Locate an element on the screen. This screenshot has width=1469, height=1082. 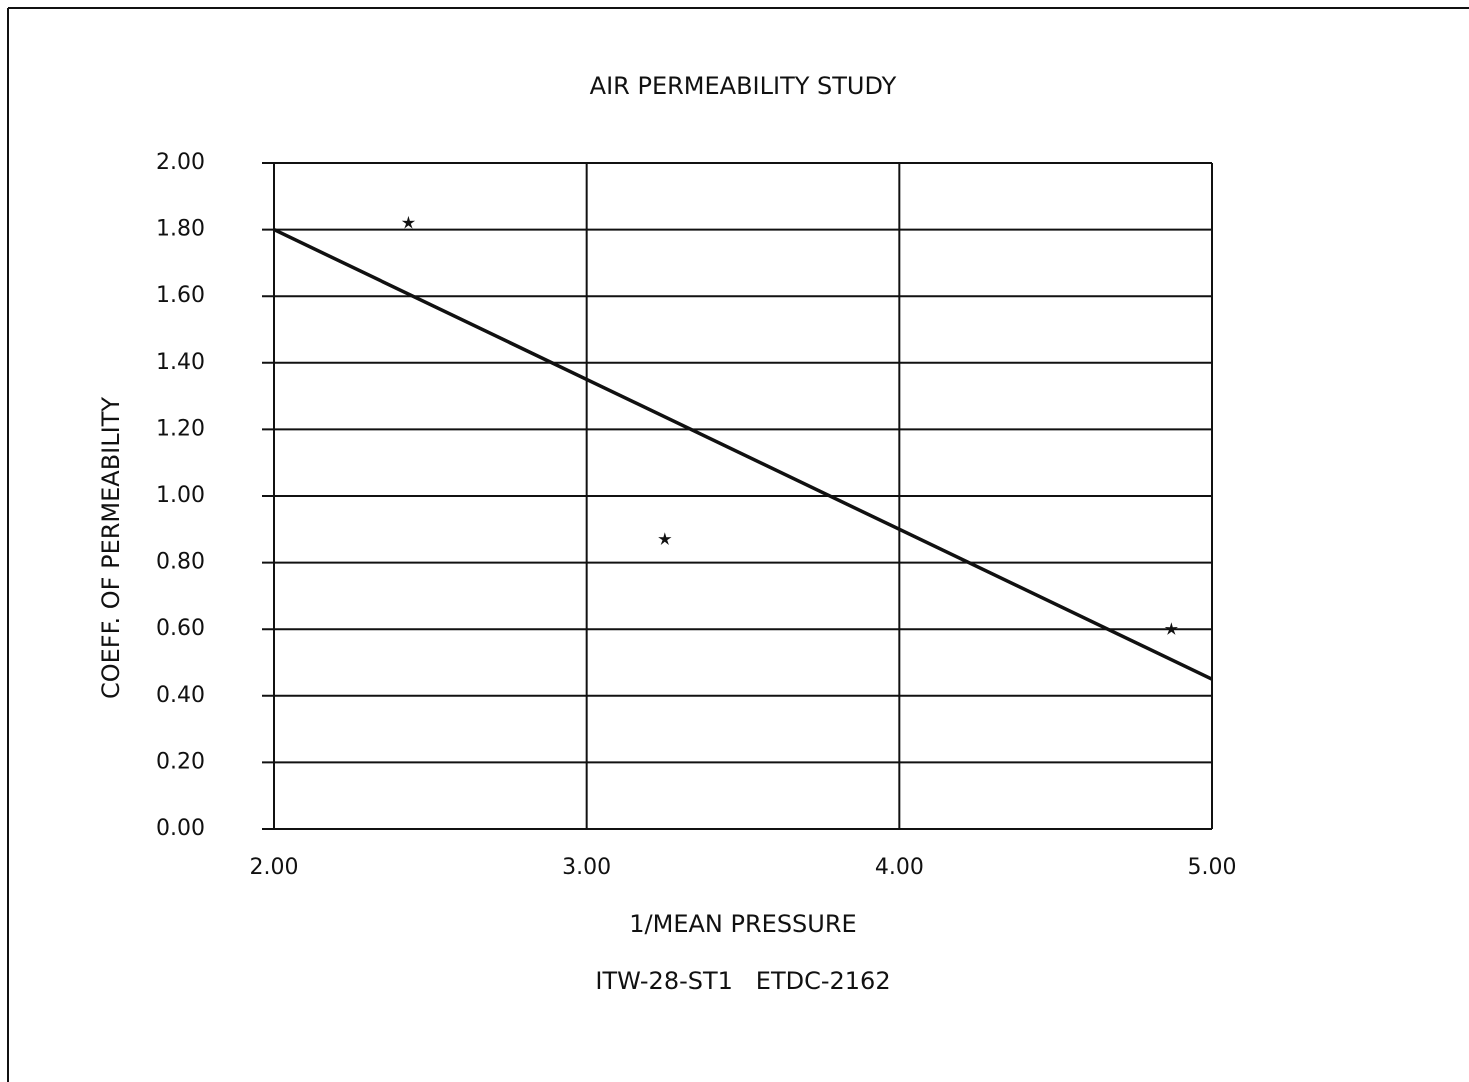
y-tick-label: 0.20 is located at coordinates (180, 761).